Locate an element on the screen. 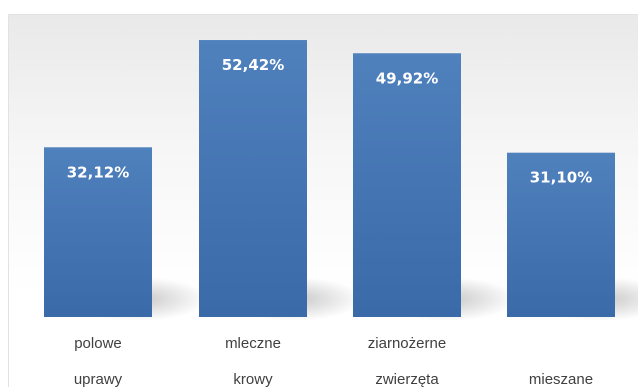 Image resolution: width=638 pixels, height=387 pixels. category-label: polowe is located at coordinates (98, 343).